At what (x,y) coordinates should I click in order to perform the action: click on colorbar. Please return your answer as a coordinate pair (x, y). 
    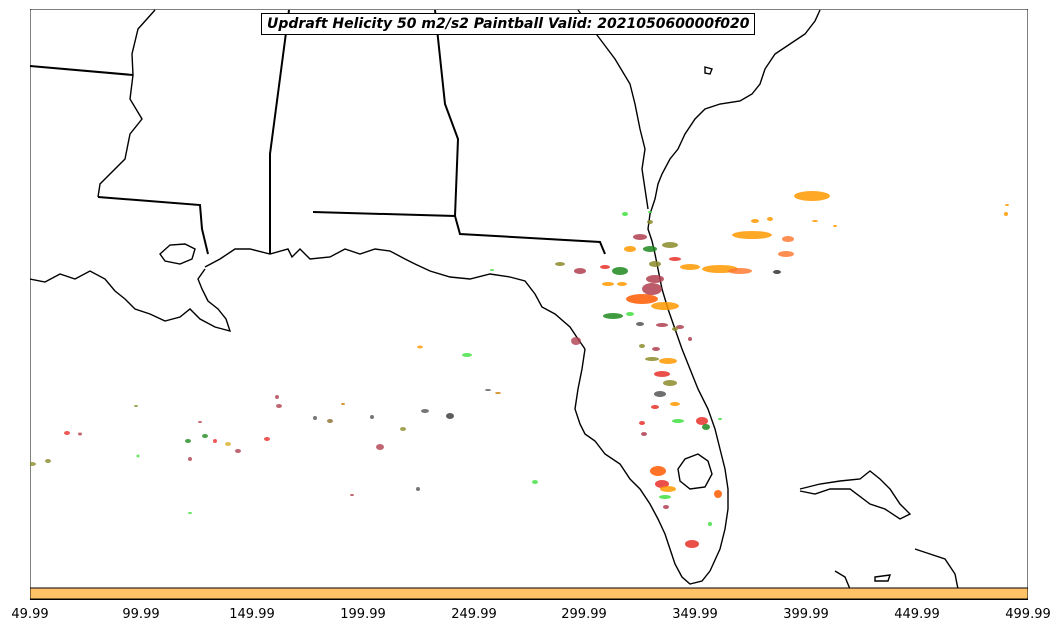
    Looking at the image, I should click on (529, 593).